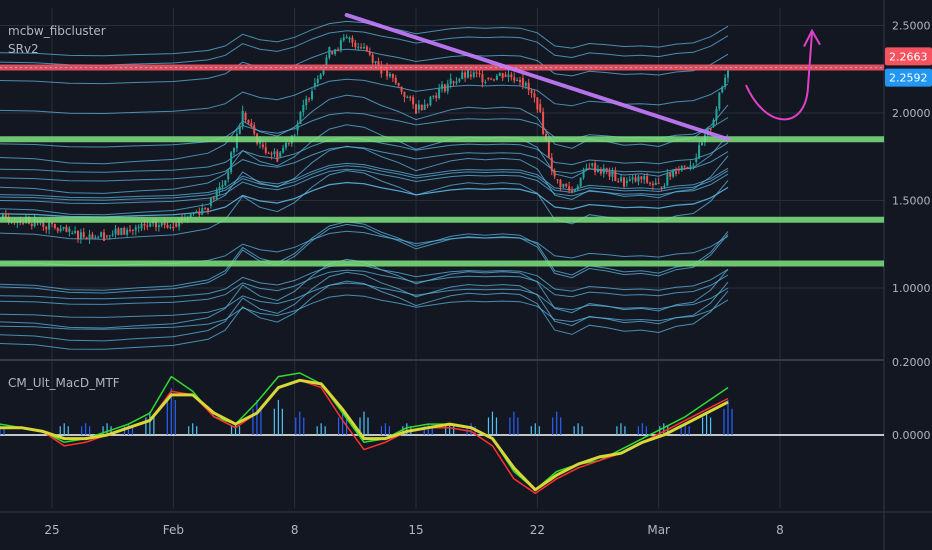  I want to click on price-badge-current, so click(908, 77).